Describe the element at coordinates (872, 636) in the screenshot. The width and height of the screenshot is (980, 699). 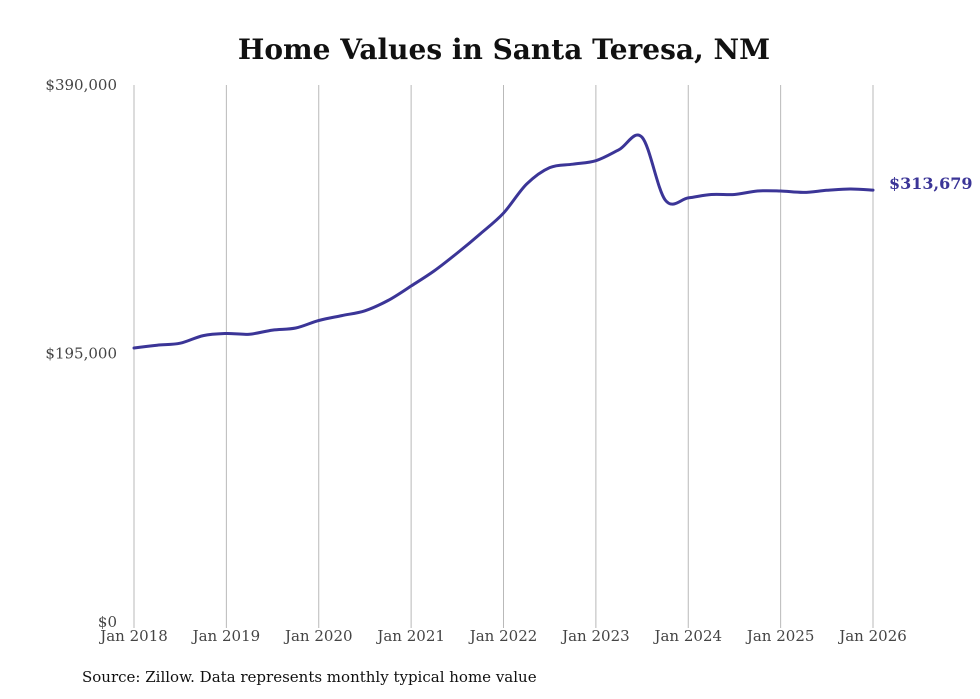
I see `x-tick-label: Jan 2026` at that location.